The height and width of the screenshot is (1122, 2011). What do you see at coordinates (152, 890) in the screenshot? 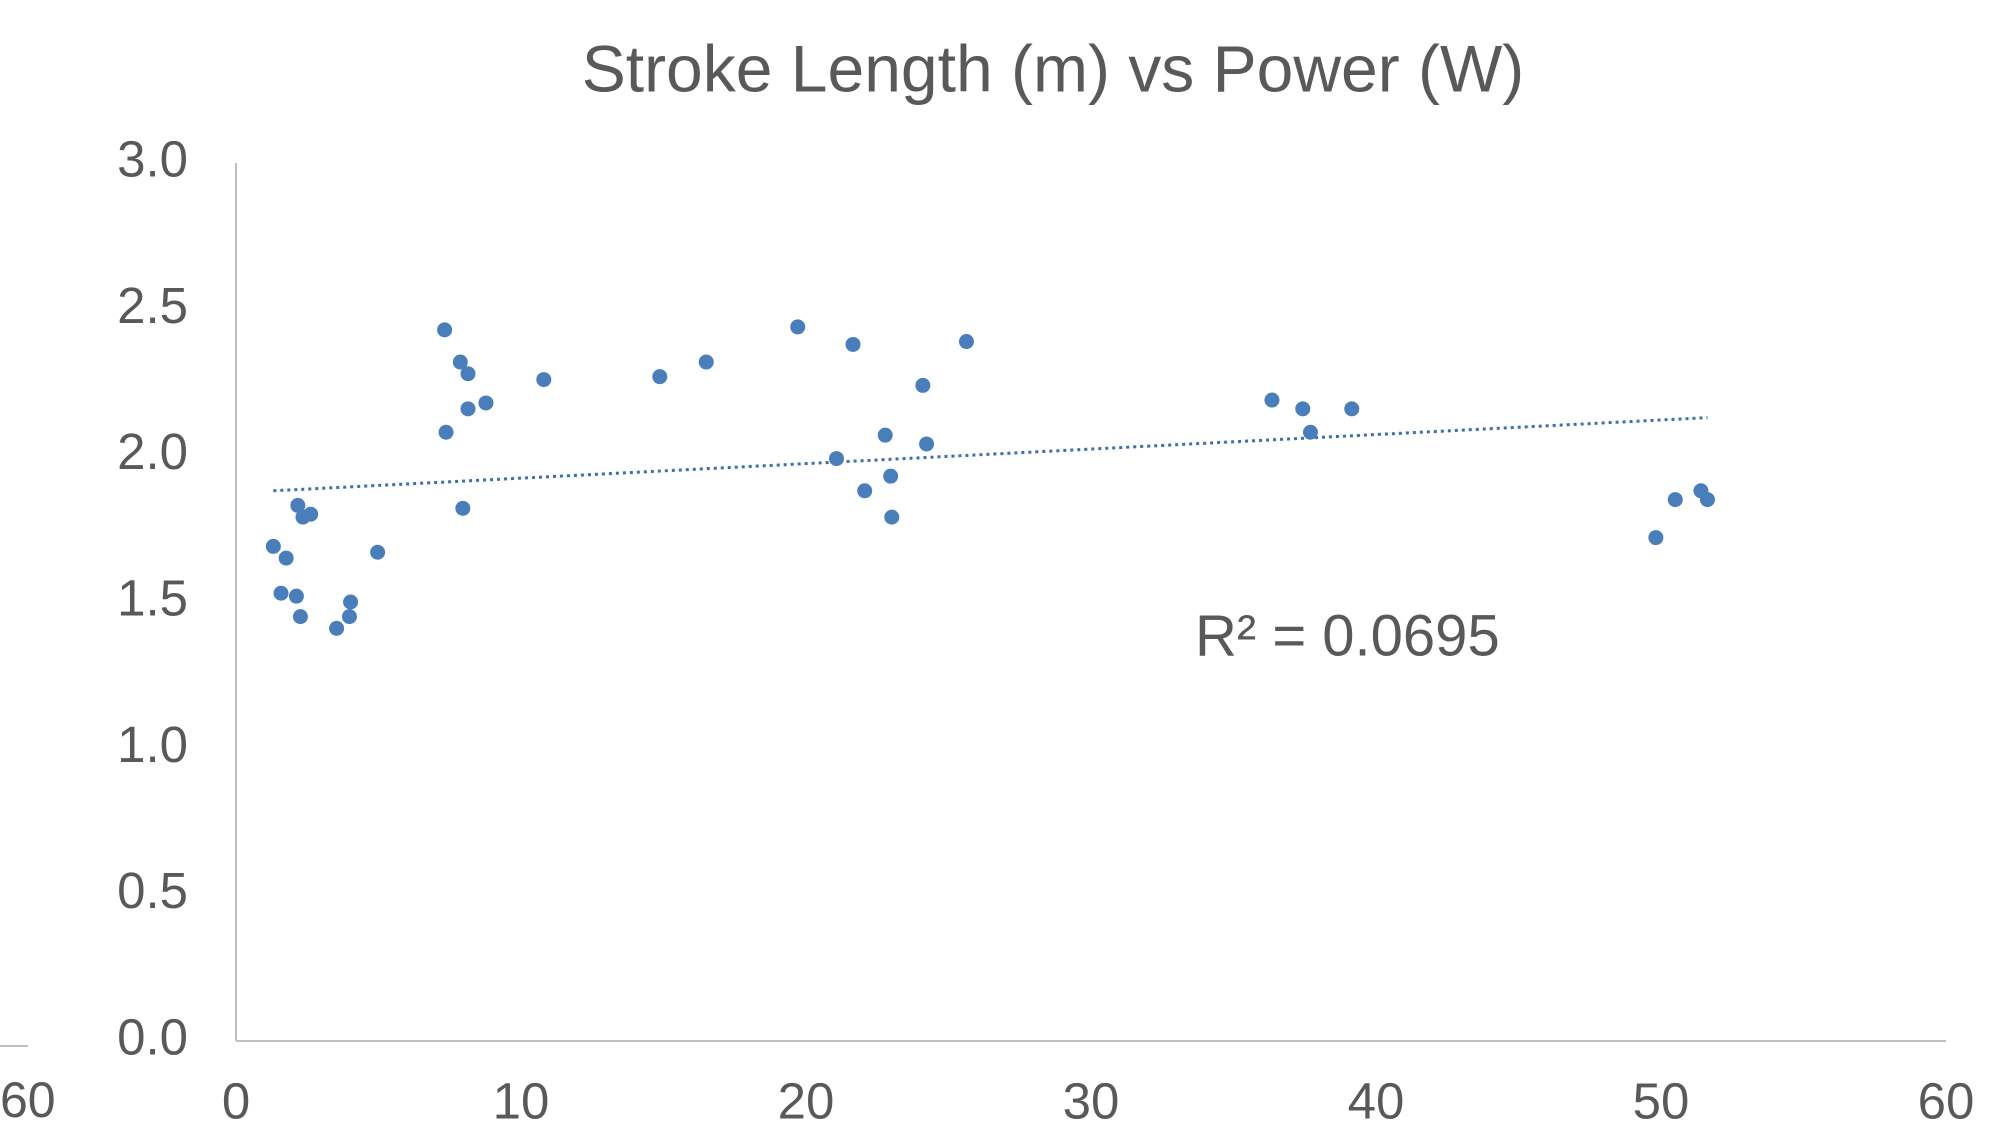
I see `y-tick-label: 0.5` at bounding box center [152, 890].